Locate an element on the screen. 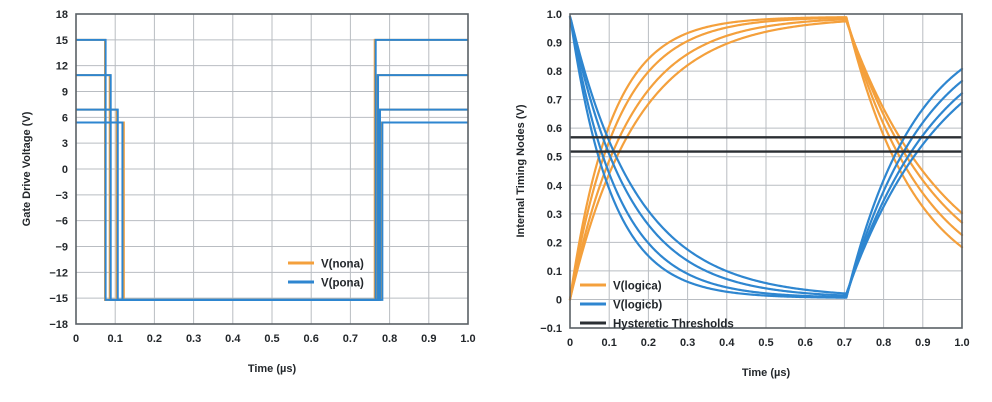 This screenshot has width=992, height=402. y-tick-label: 3 is located at coordinates (65, 144).